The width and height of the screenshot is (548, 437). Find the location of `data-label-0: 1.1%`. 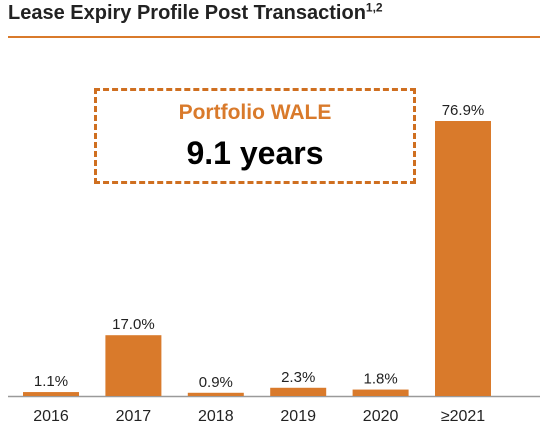

data-label-0: 1.1% is located at coordinates (51, 381).